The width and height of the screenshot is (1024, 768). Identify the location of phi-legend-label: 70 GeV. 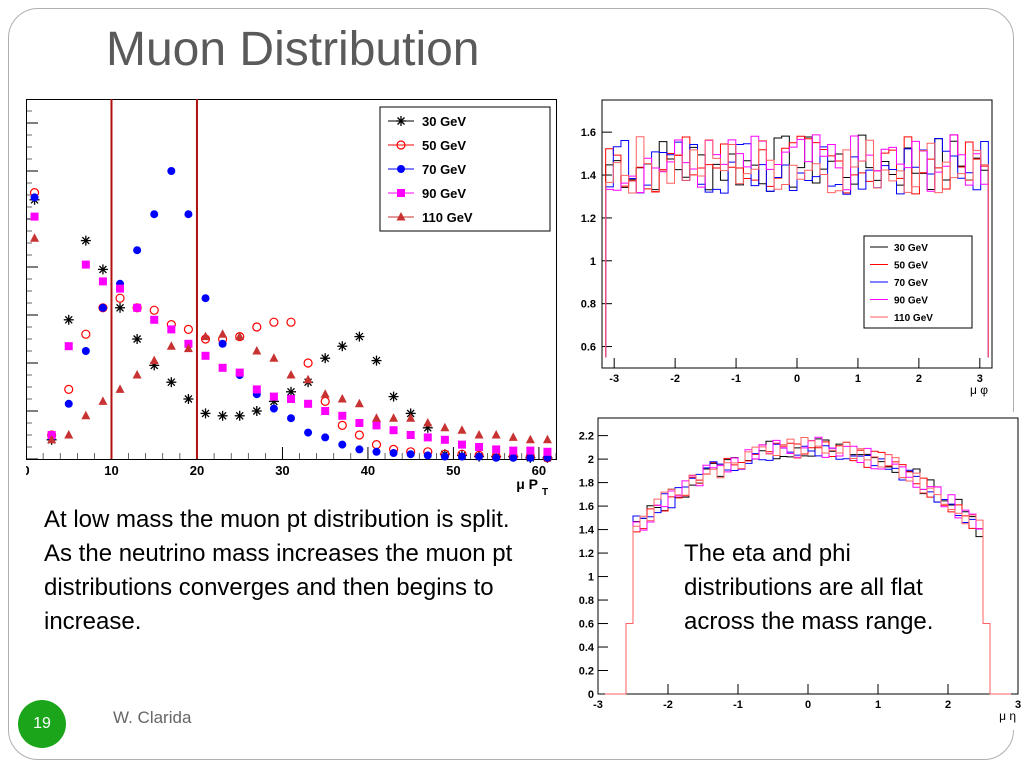
(911, 283).